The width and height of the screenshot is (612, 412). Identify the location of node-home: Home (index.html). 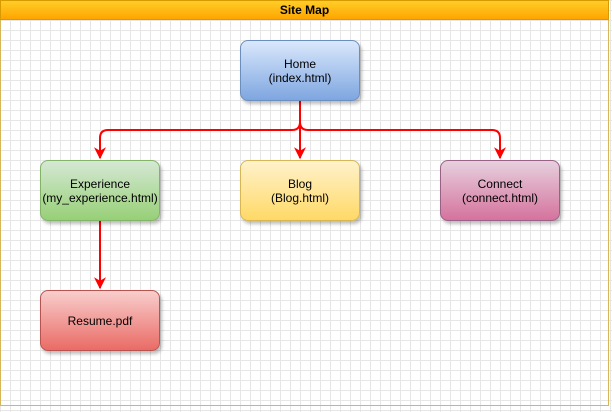
(300, 70).